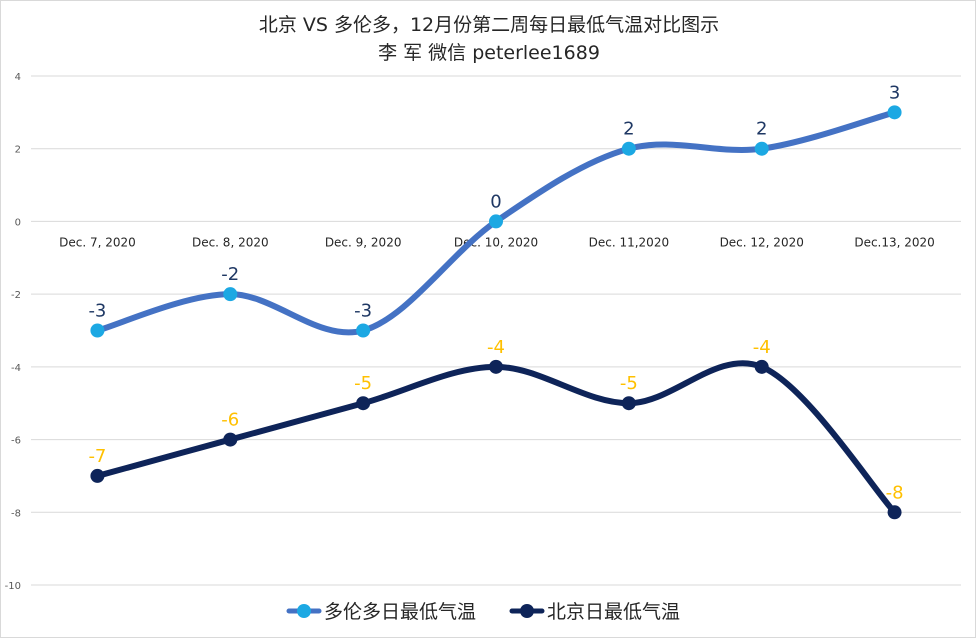 The image size is (976, 639). What do you see at coordinates (762, 242) in the screenshot?
I see `x-tick-label: Dec. 12, 2020` at bounding box center [762, 242].